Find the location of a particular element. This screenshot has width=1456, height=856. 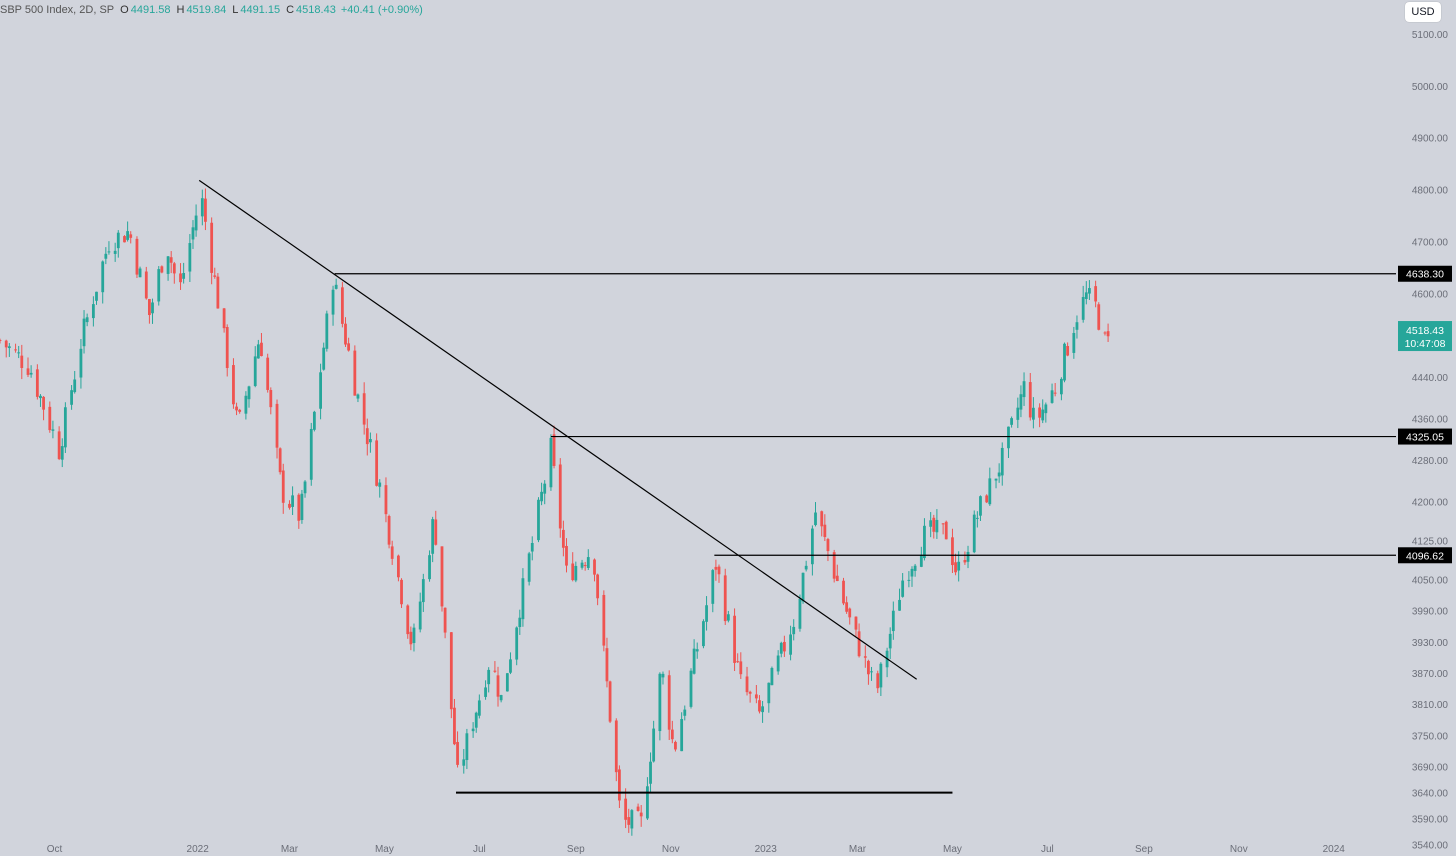

x-tick-label: 2023 is located at coordinates (766, 849).